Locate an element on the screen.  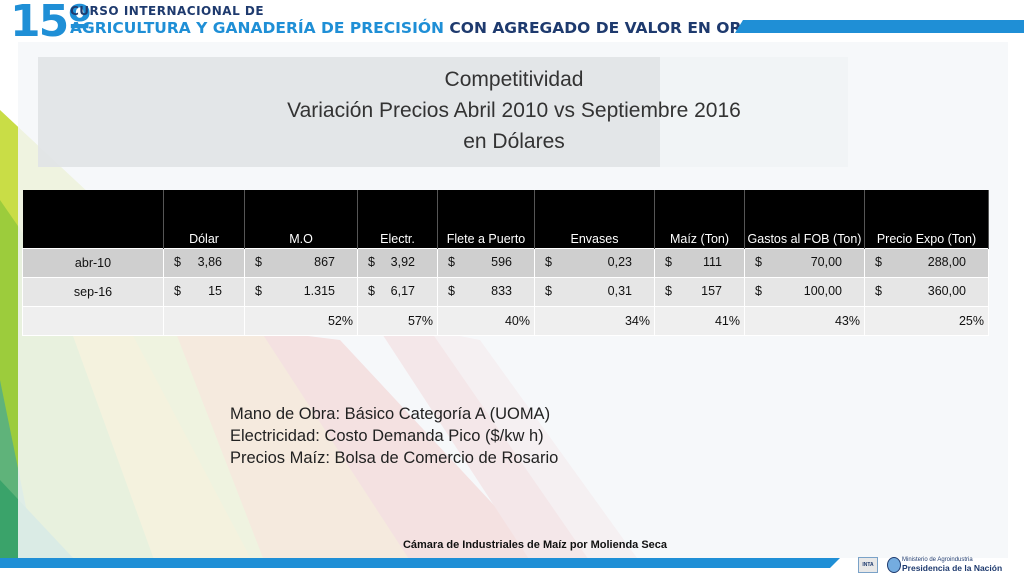
course-title-part2: CON AGREGADO DE VALOR EN ORIGEN is located at coordinates (614, 28).